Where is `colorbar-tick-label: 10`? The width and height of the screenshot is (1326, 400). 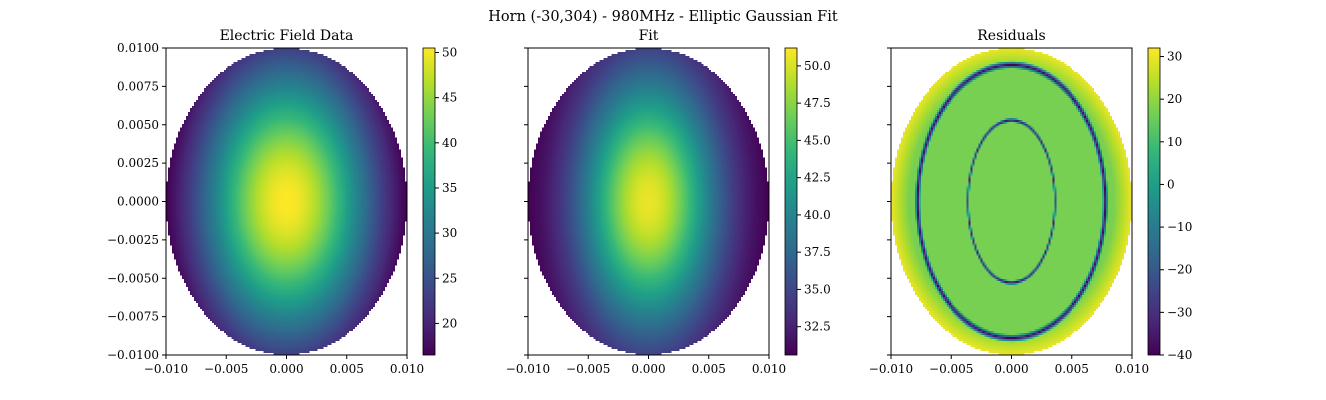 colorbar-tick-label: 10 is located at coordinates (1174, 142).